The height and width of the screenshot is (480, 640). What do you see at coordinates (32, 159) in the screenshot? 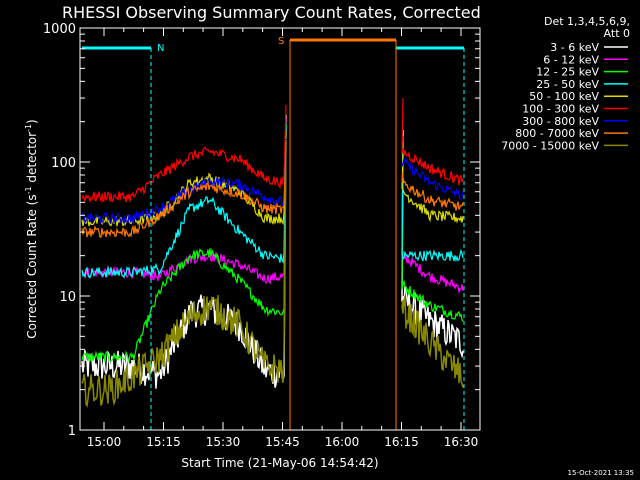
I see `y-axis-label-part: detector` at bounding box center [32, 159].